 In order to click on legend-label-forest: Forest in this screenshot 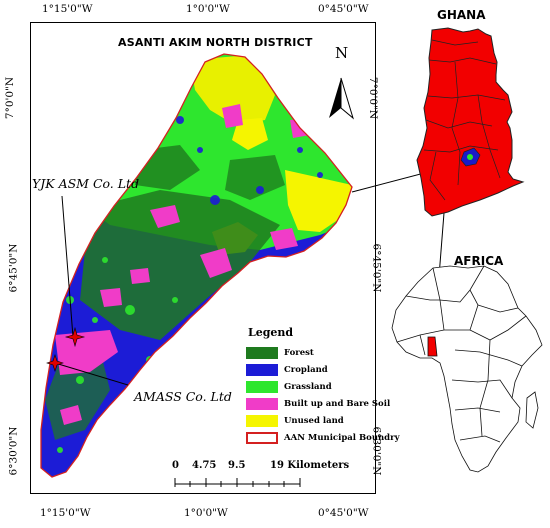, I will do `click(299, 352)`.